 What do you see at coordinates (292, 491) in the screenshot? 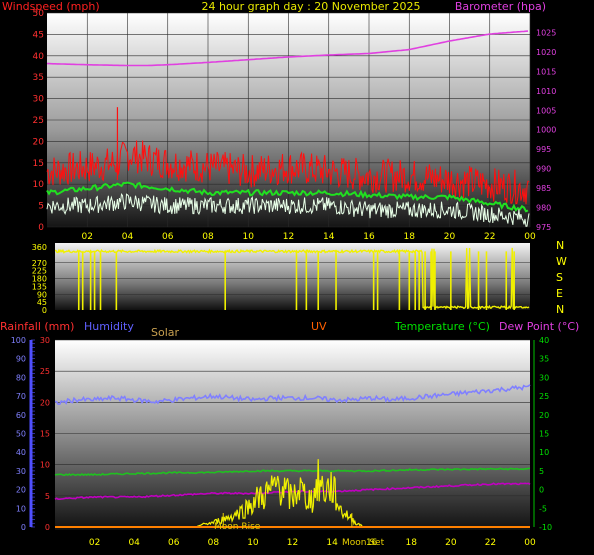
I see `dewpoint-line` at bounding box center [292, 491].